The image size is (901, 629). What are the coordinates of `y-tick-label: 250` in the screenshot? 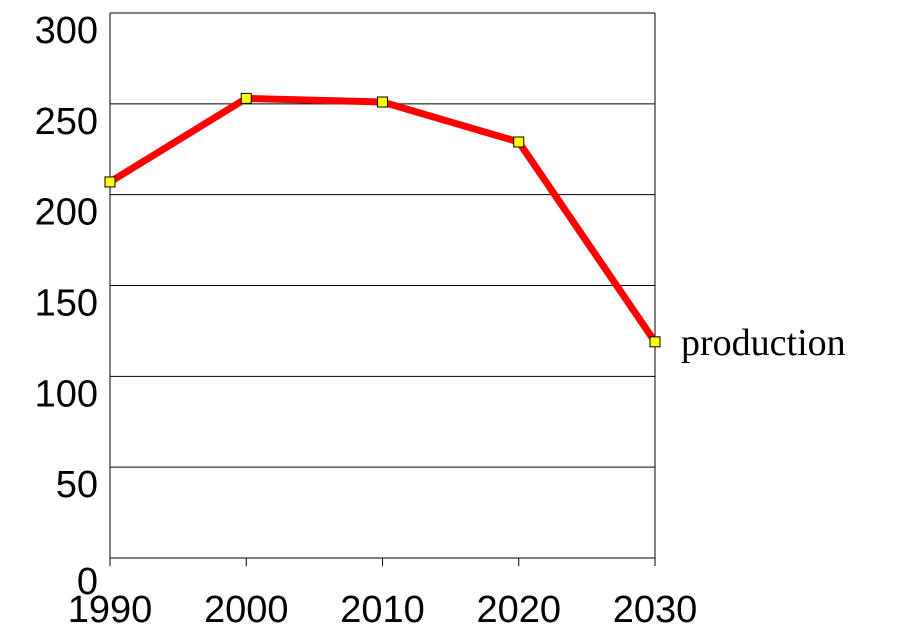 It's located at (66, 122).